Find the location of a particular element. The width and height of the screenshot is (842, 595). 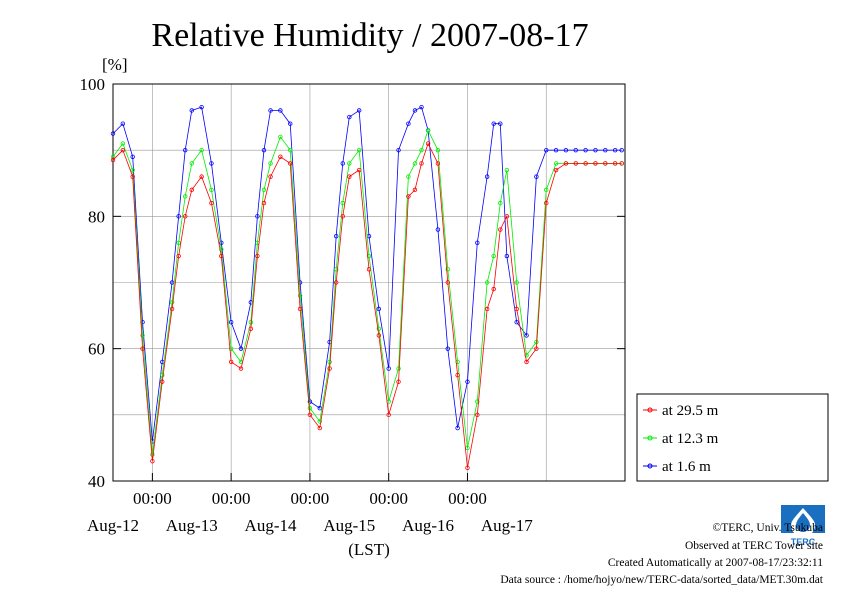

chart-title: Relative Humidity / 2007-08-17 is located at coordinates (369, 35).